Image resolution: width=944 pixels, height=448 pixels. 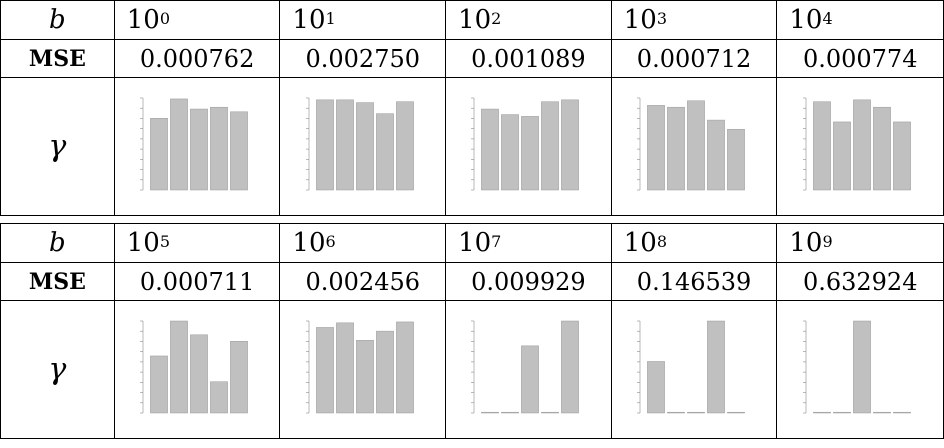 I want to click on b-value: 10 2, so click(x=528, y=20).